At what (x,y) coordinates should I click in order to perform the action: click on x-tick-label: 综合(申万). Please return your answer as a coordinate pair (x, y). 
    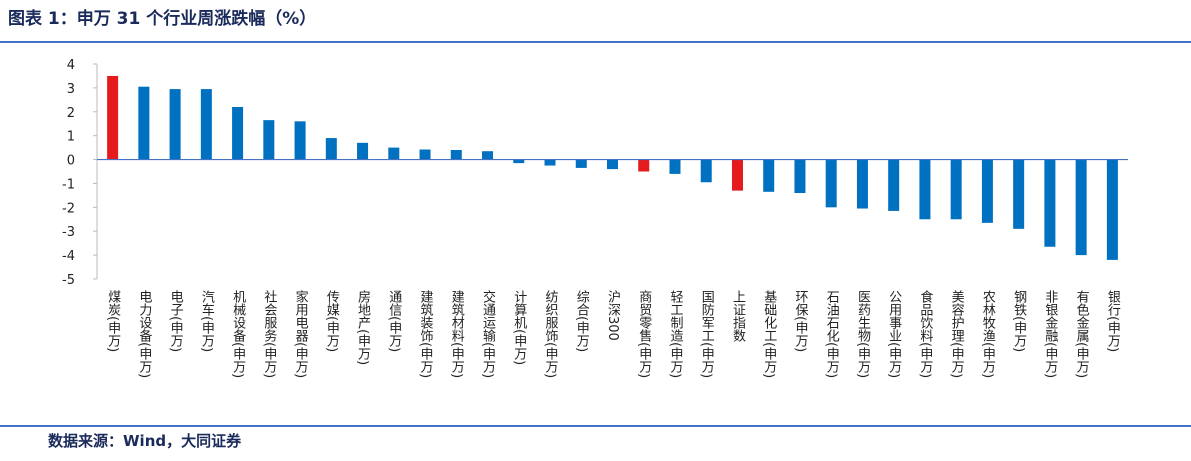
    Looking at the image, I should click on (582, 321).